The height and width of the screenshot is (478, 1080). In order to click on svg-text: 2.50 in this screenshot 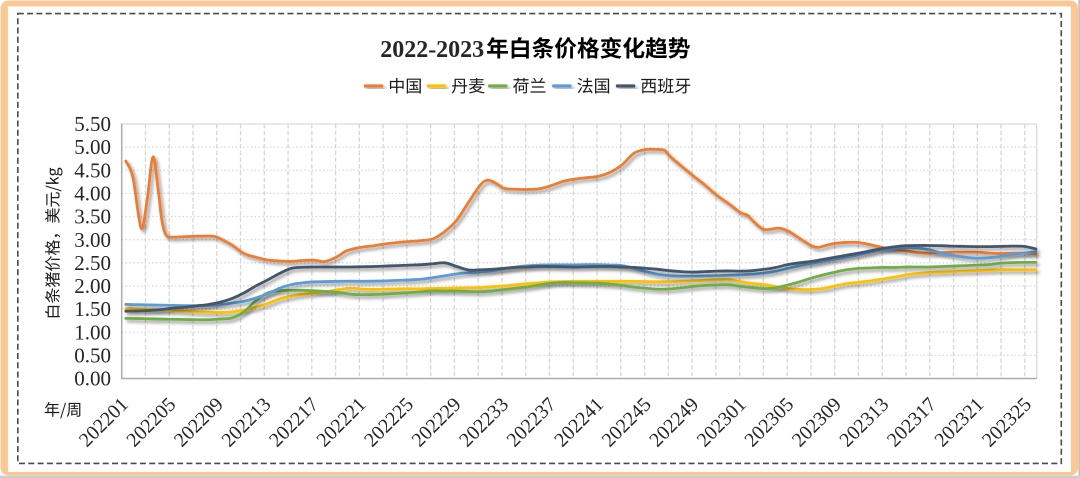, I will do `click(92, 263)`.